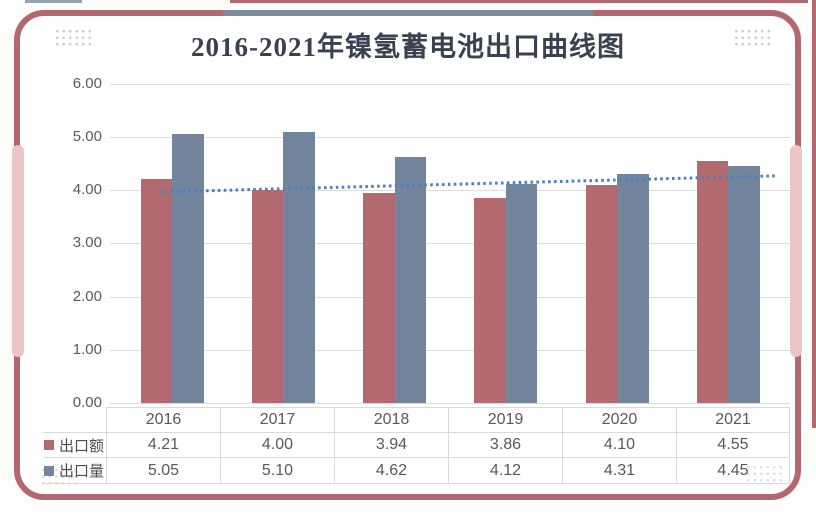 The image size is (816, 515). Describe the element at coordinates (733, 445) in the screenshot. I see `table-value-export-value-2021: 4.55` at that location.